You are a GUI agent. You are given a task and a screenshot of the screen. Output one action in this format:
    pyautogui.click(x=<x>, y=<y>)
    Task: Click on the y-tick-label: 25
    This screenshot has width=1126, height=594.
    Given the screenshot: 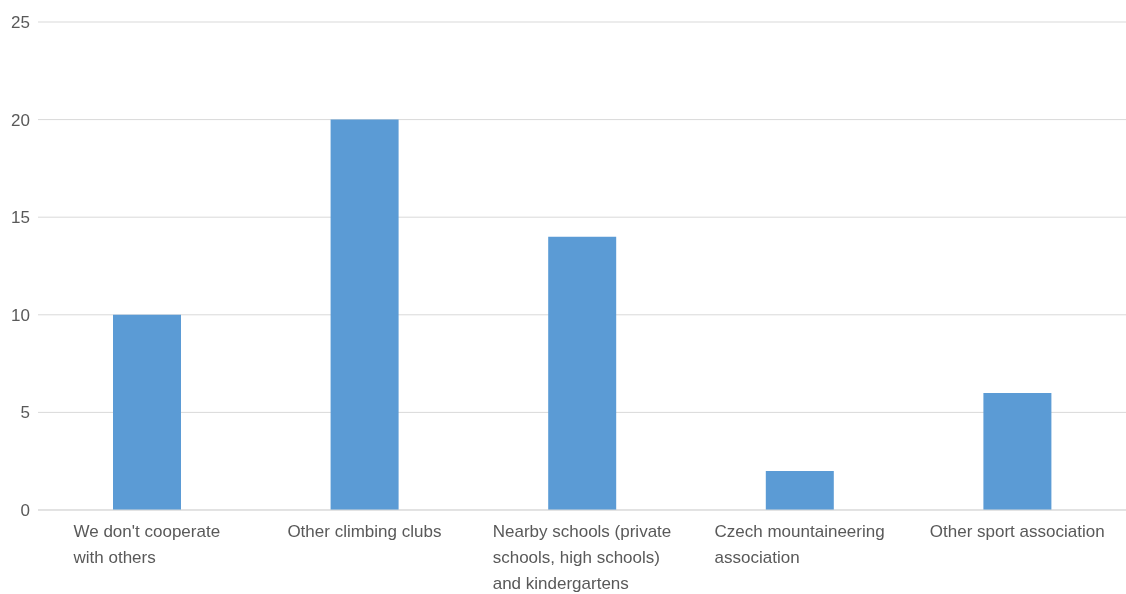 What is the action you would take?
    pyautogui.click(x=20, y=23)
    